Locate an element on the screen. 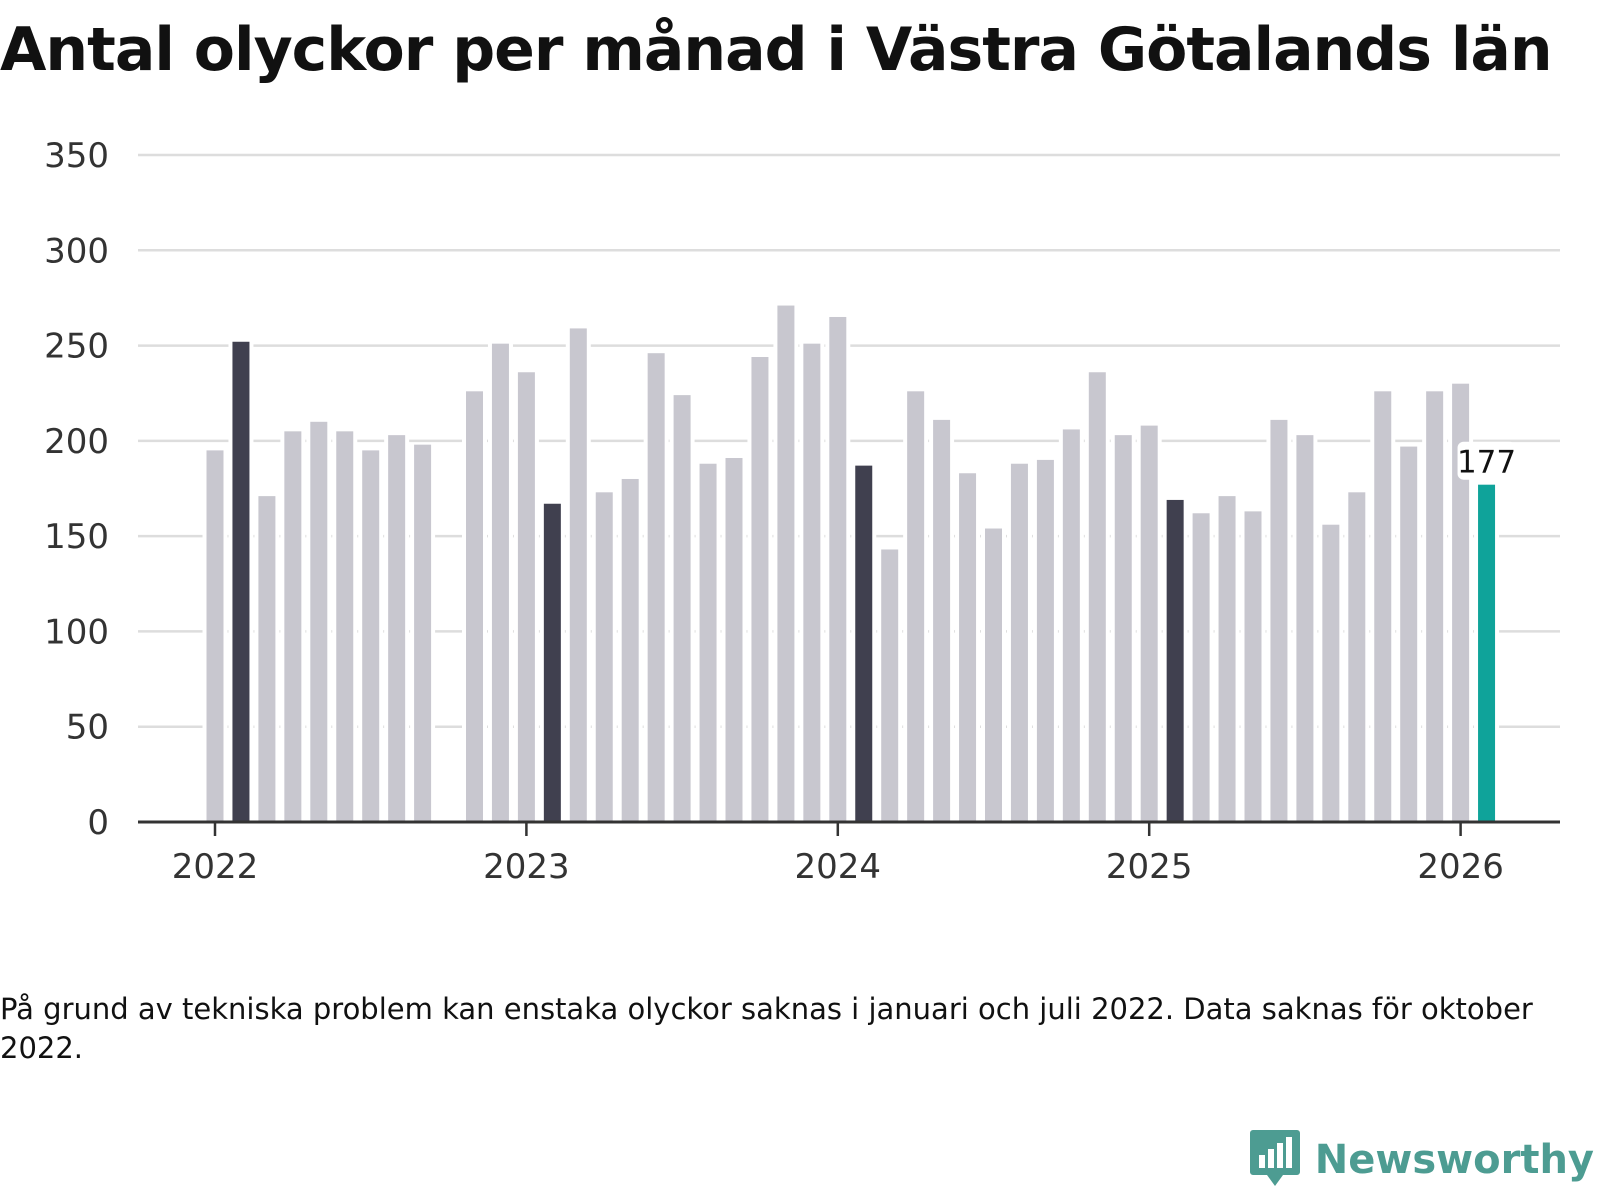  y-tick-label: 0 is located at coordinates (98, 823).